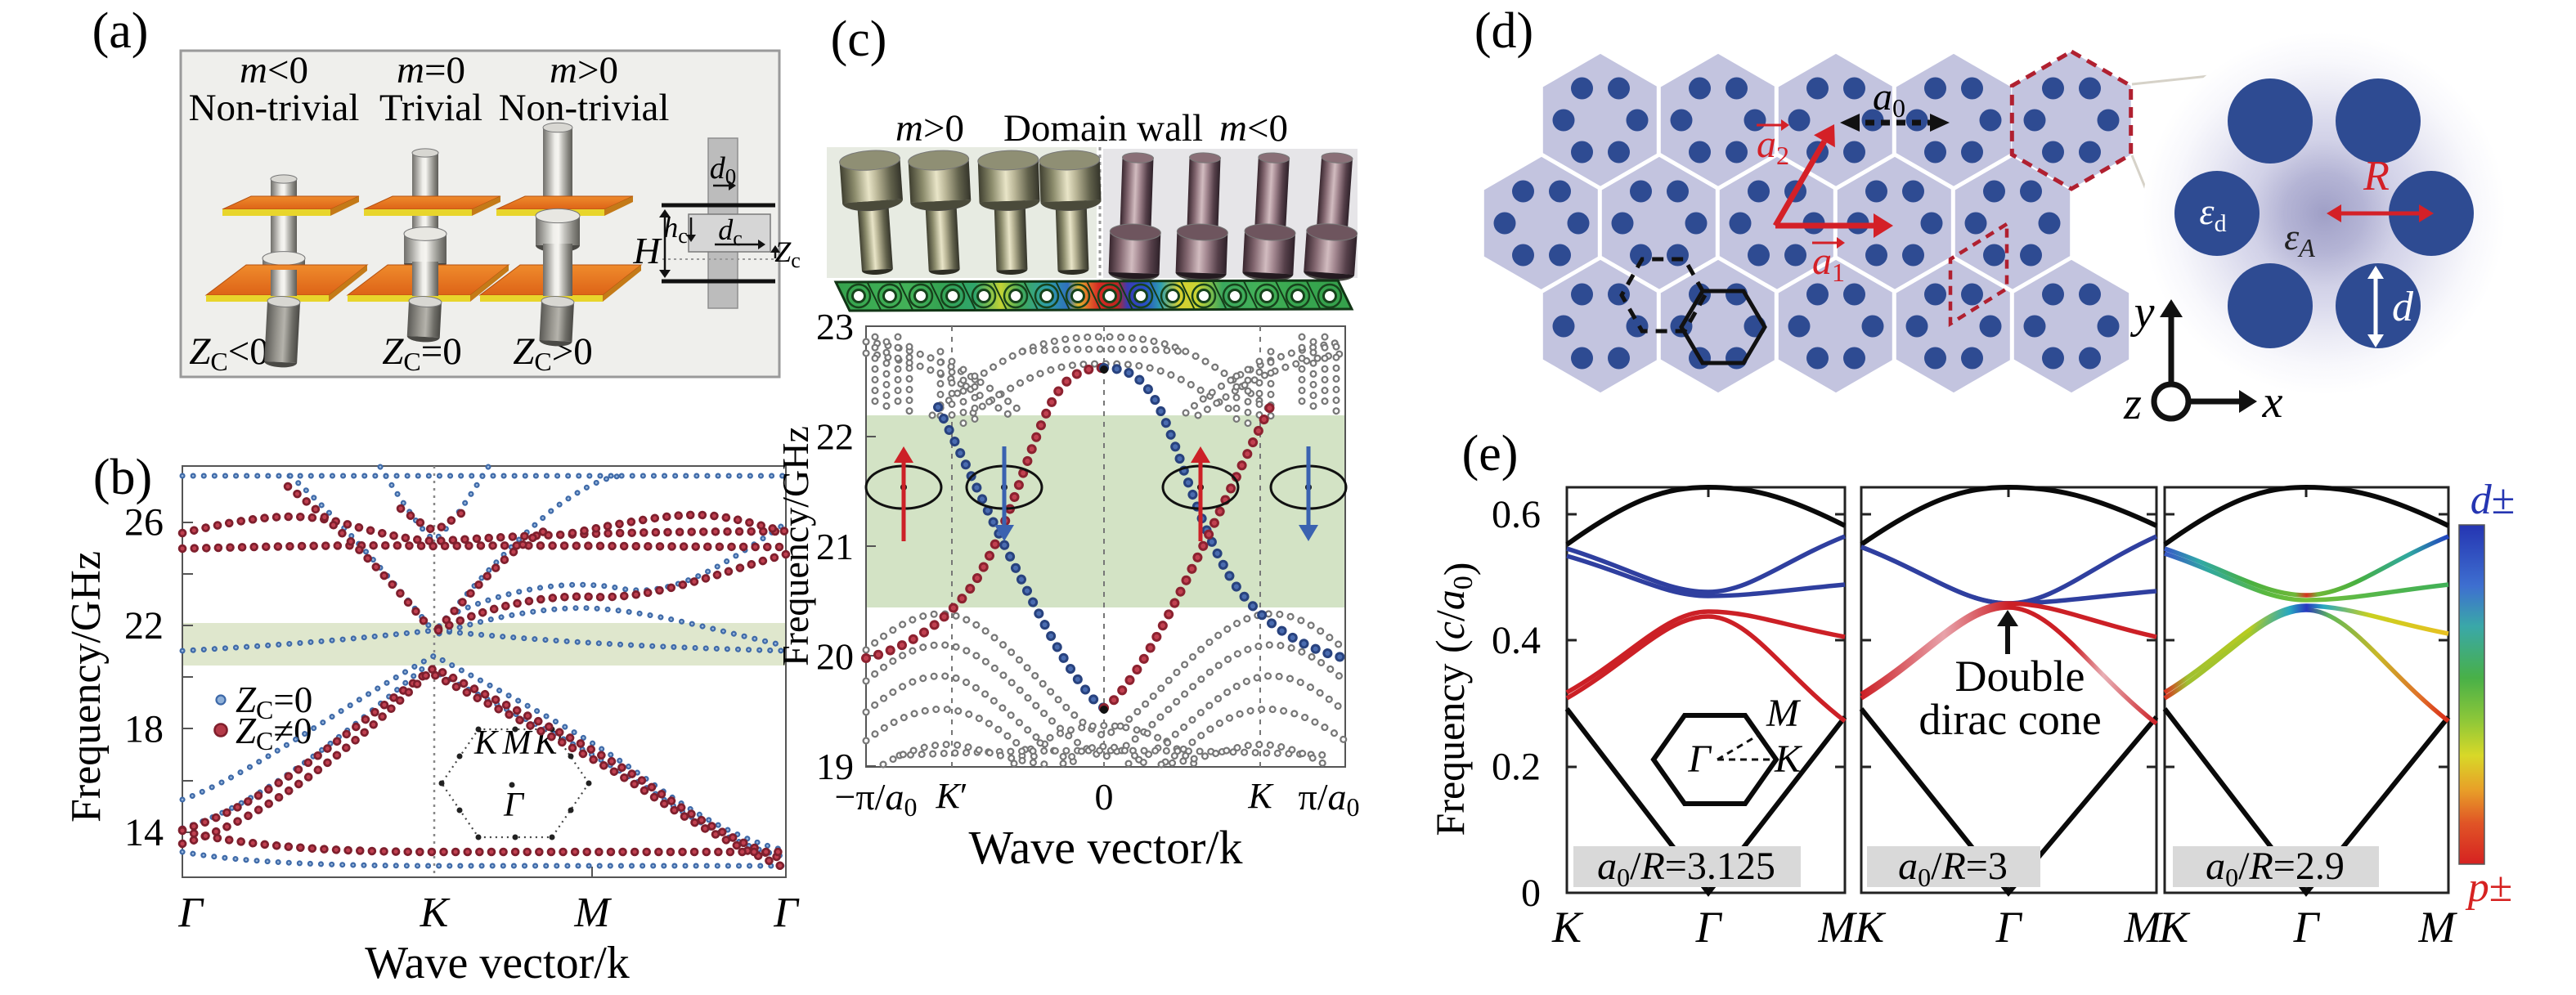 Image resolution: width=2576 pixels, height=995 pixels. What do you see at coordinates (2493, 500) in the screenshot?
I see `svg-text: d±` at bounding box center [2493, 500].